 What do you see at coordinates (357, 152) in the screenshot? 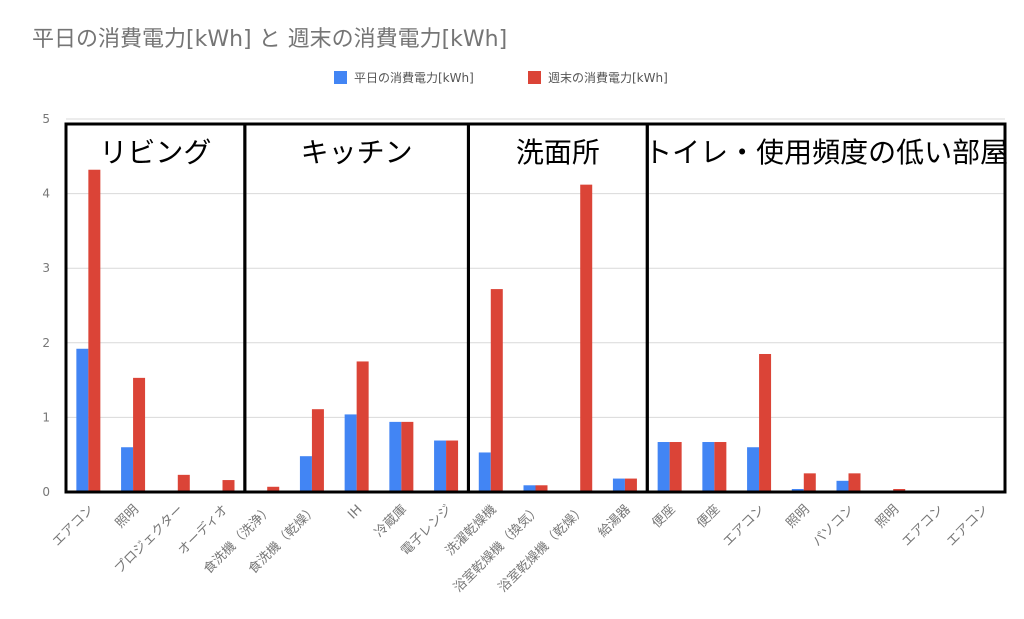
I see `group-label: キッチン` at bounding box center [357, 152].